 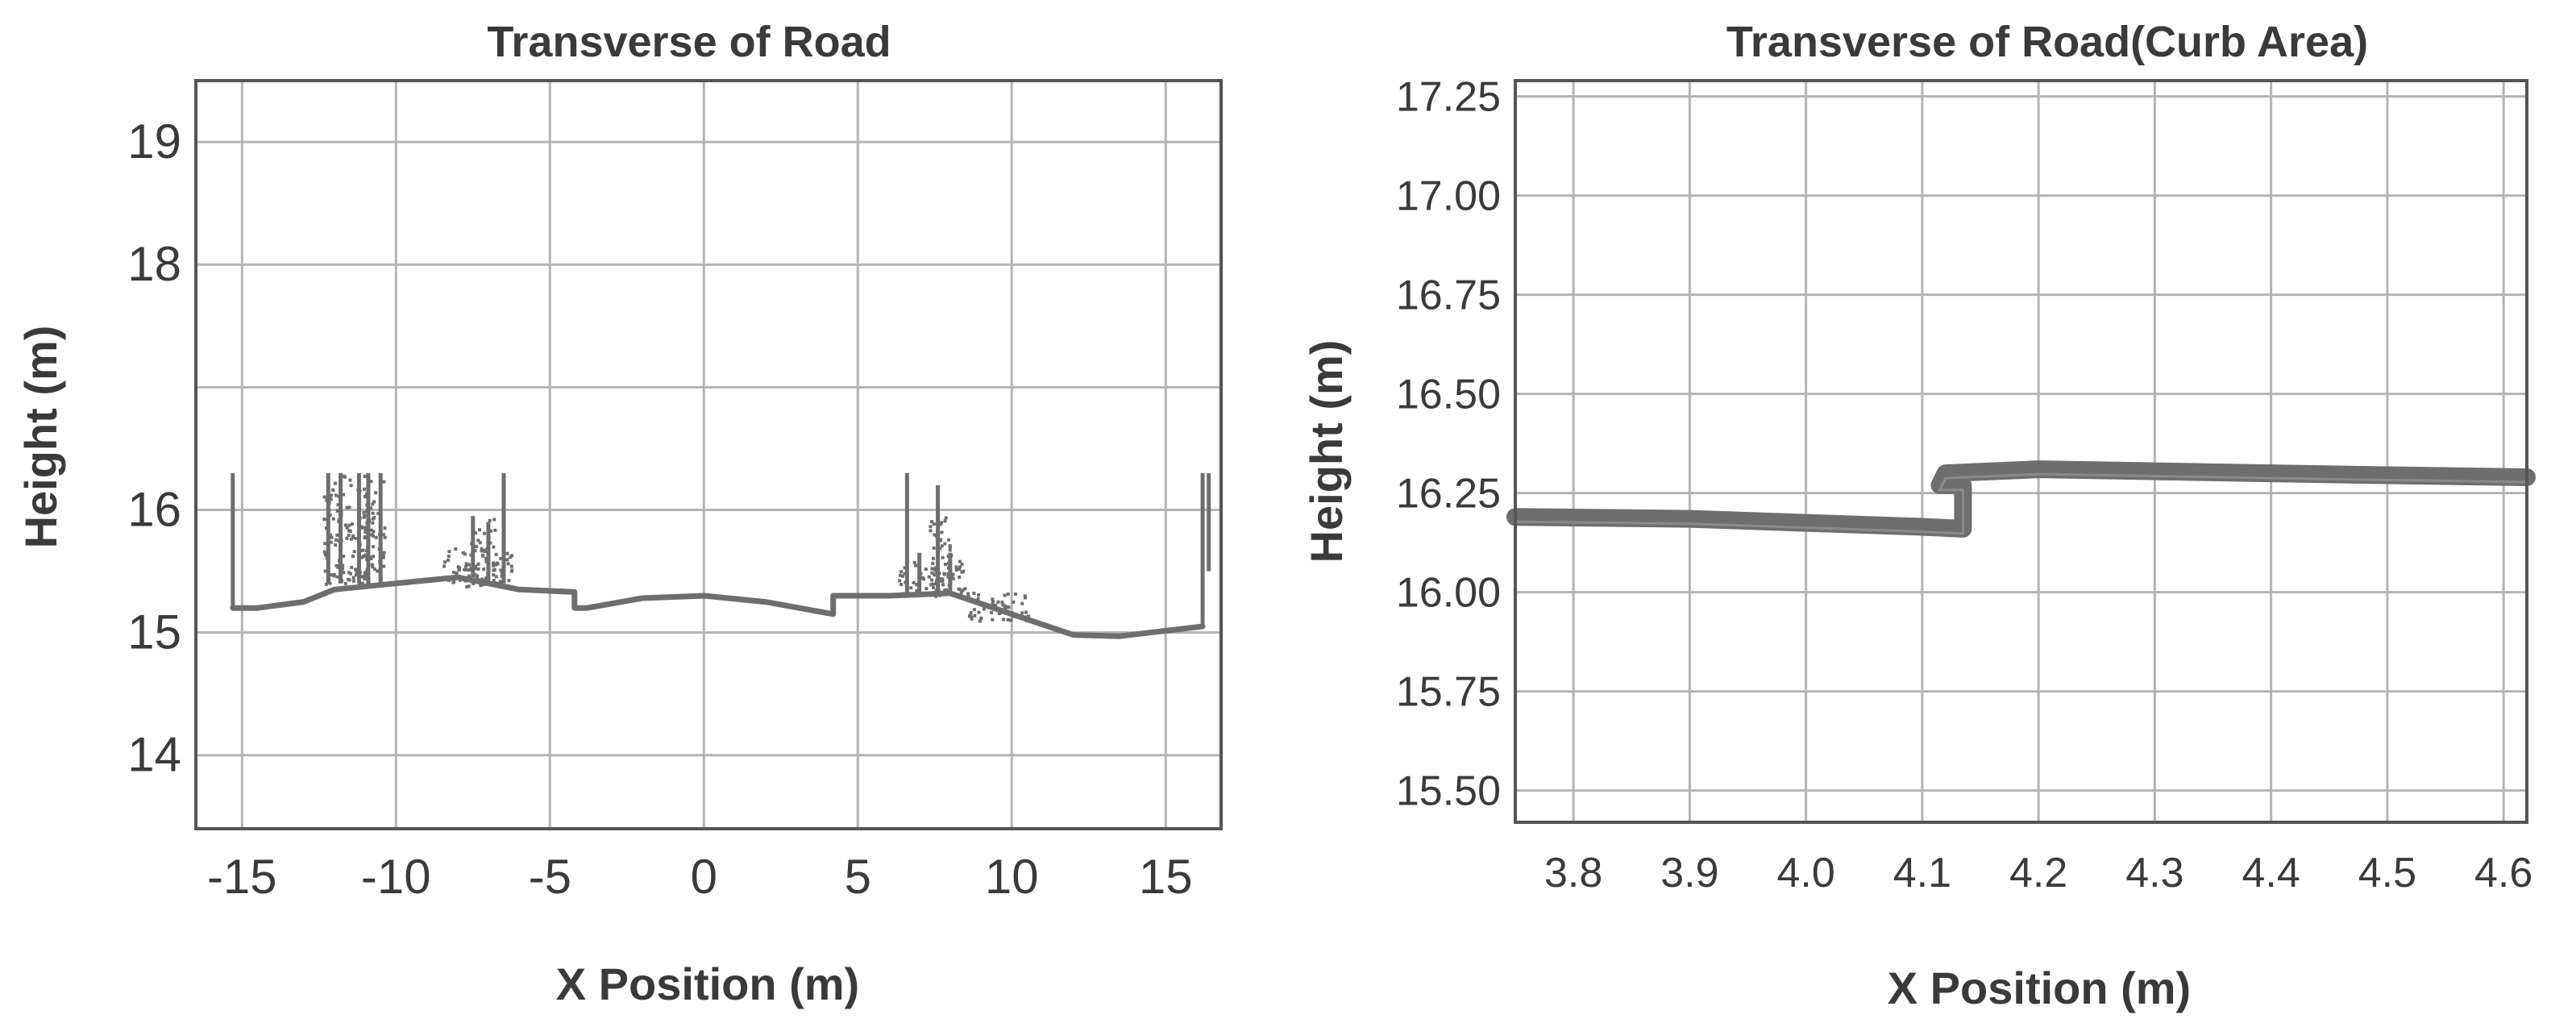 I want to click on chart-left-y-ticks: 14 15 16 18 19, so click(x=154, y=448).